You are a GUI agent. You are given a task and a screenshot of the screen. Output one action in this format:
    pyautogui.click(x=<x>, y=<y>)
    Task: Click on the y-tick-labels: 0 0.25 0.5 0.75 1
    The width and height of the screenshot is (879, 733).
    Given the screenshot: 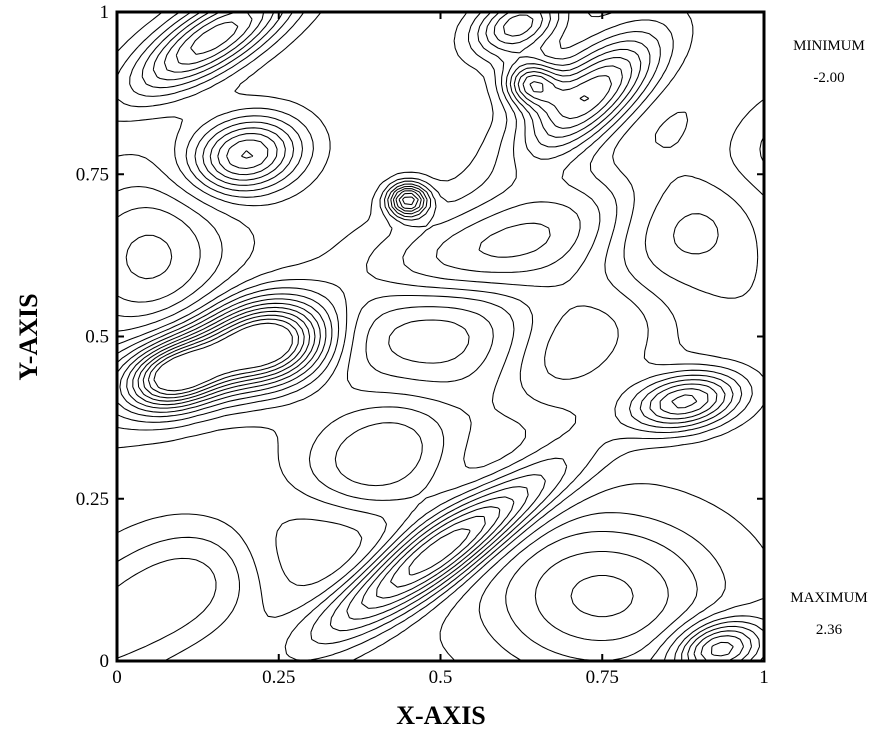 What is the action you would take?
    pyautogui.click(x=92, y=337)
    